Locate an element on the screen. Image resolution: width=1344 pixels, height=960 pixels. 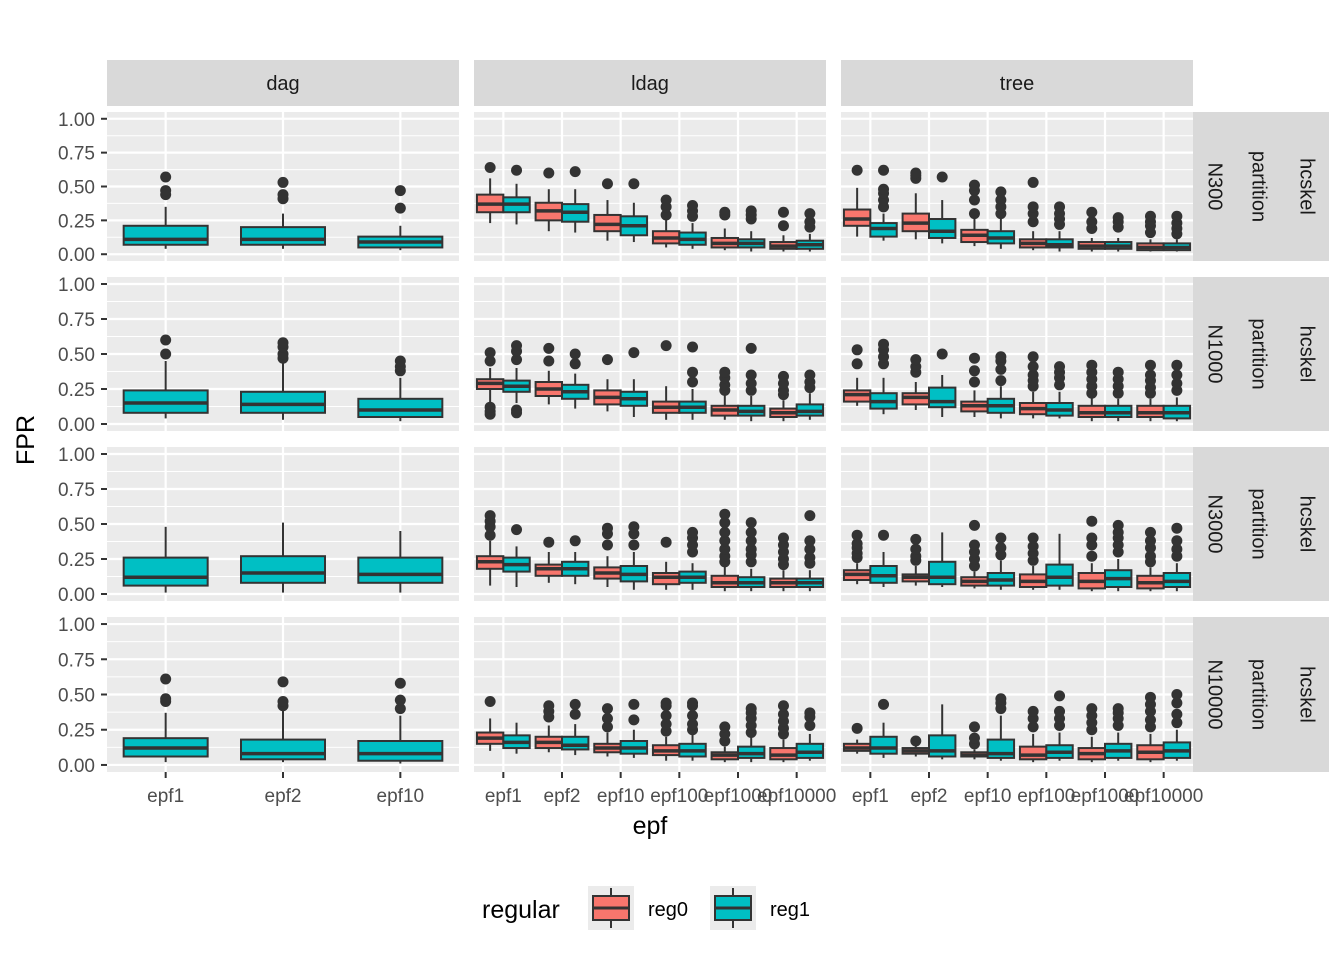
y-axis-title: FPR is located at coordinates (26, 440).